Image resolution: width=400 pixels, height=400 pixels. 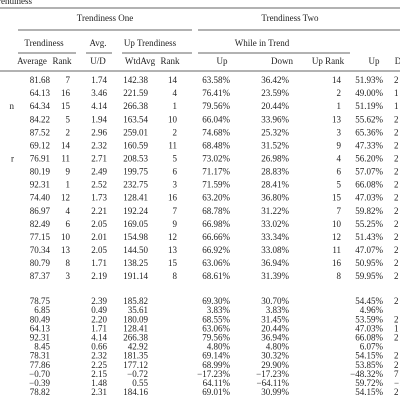 What do you see at coordinates (99, 145) in the screenshot?
I see `cell: 2.32` at bounding box center [99, 145].